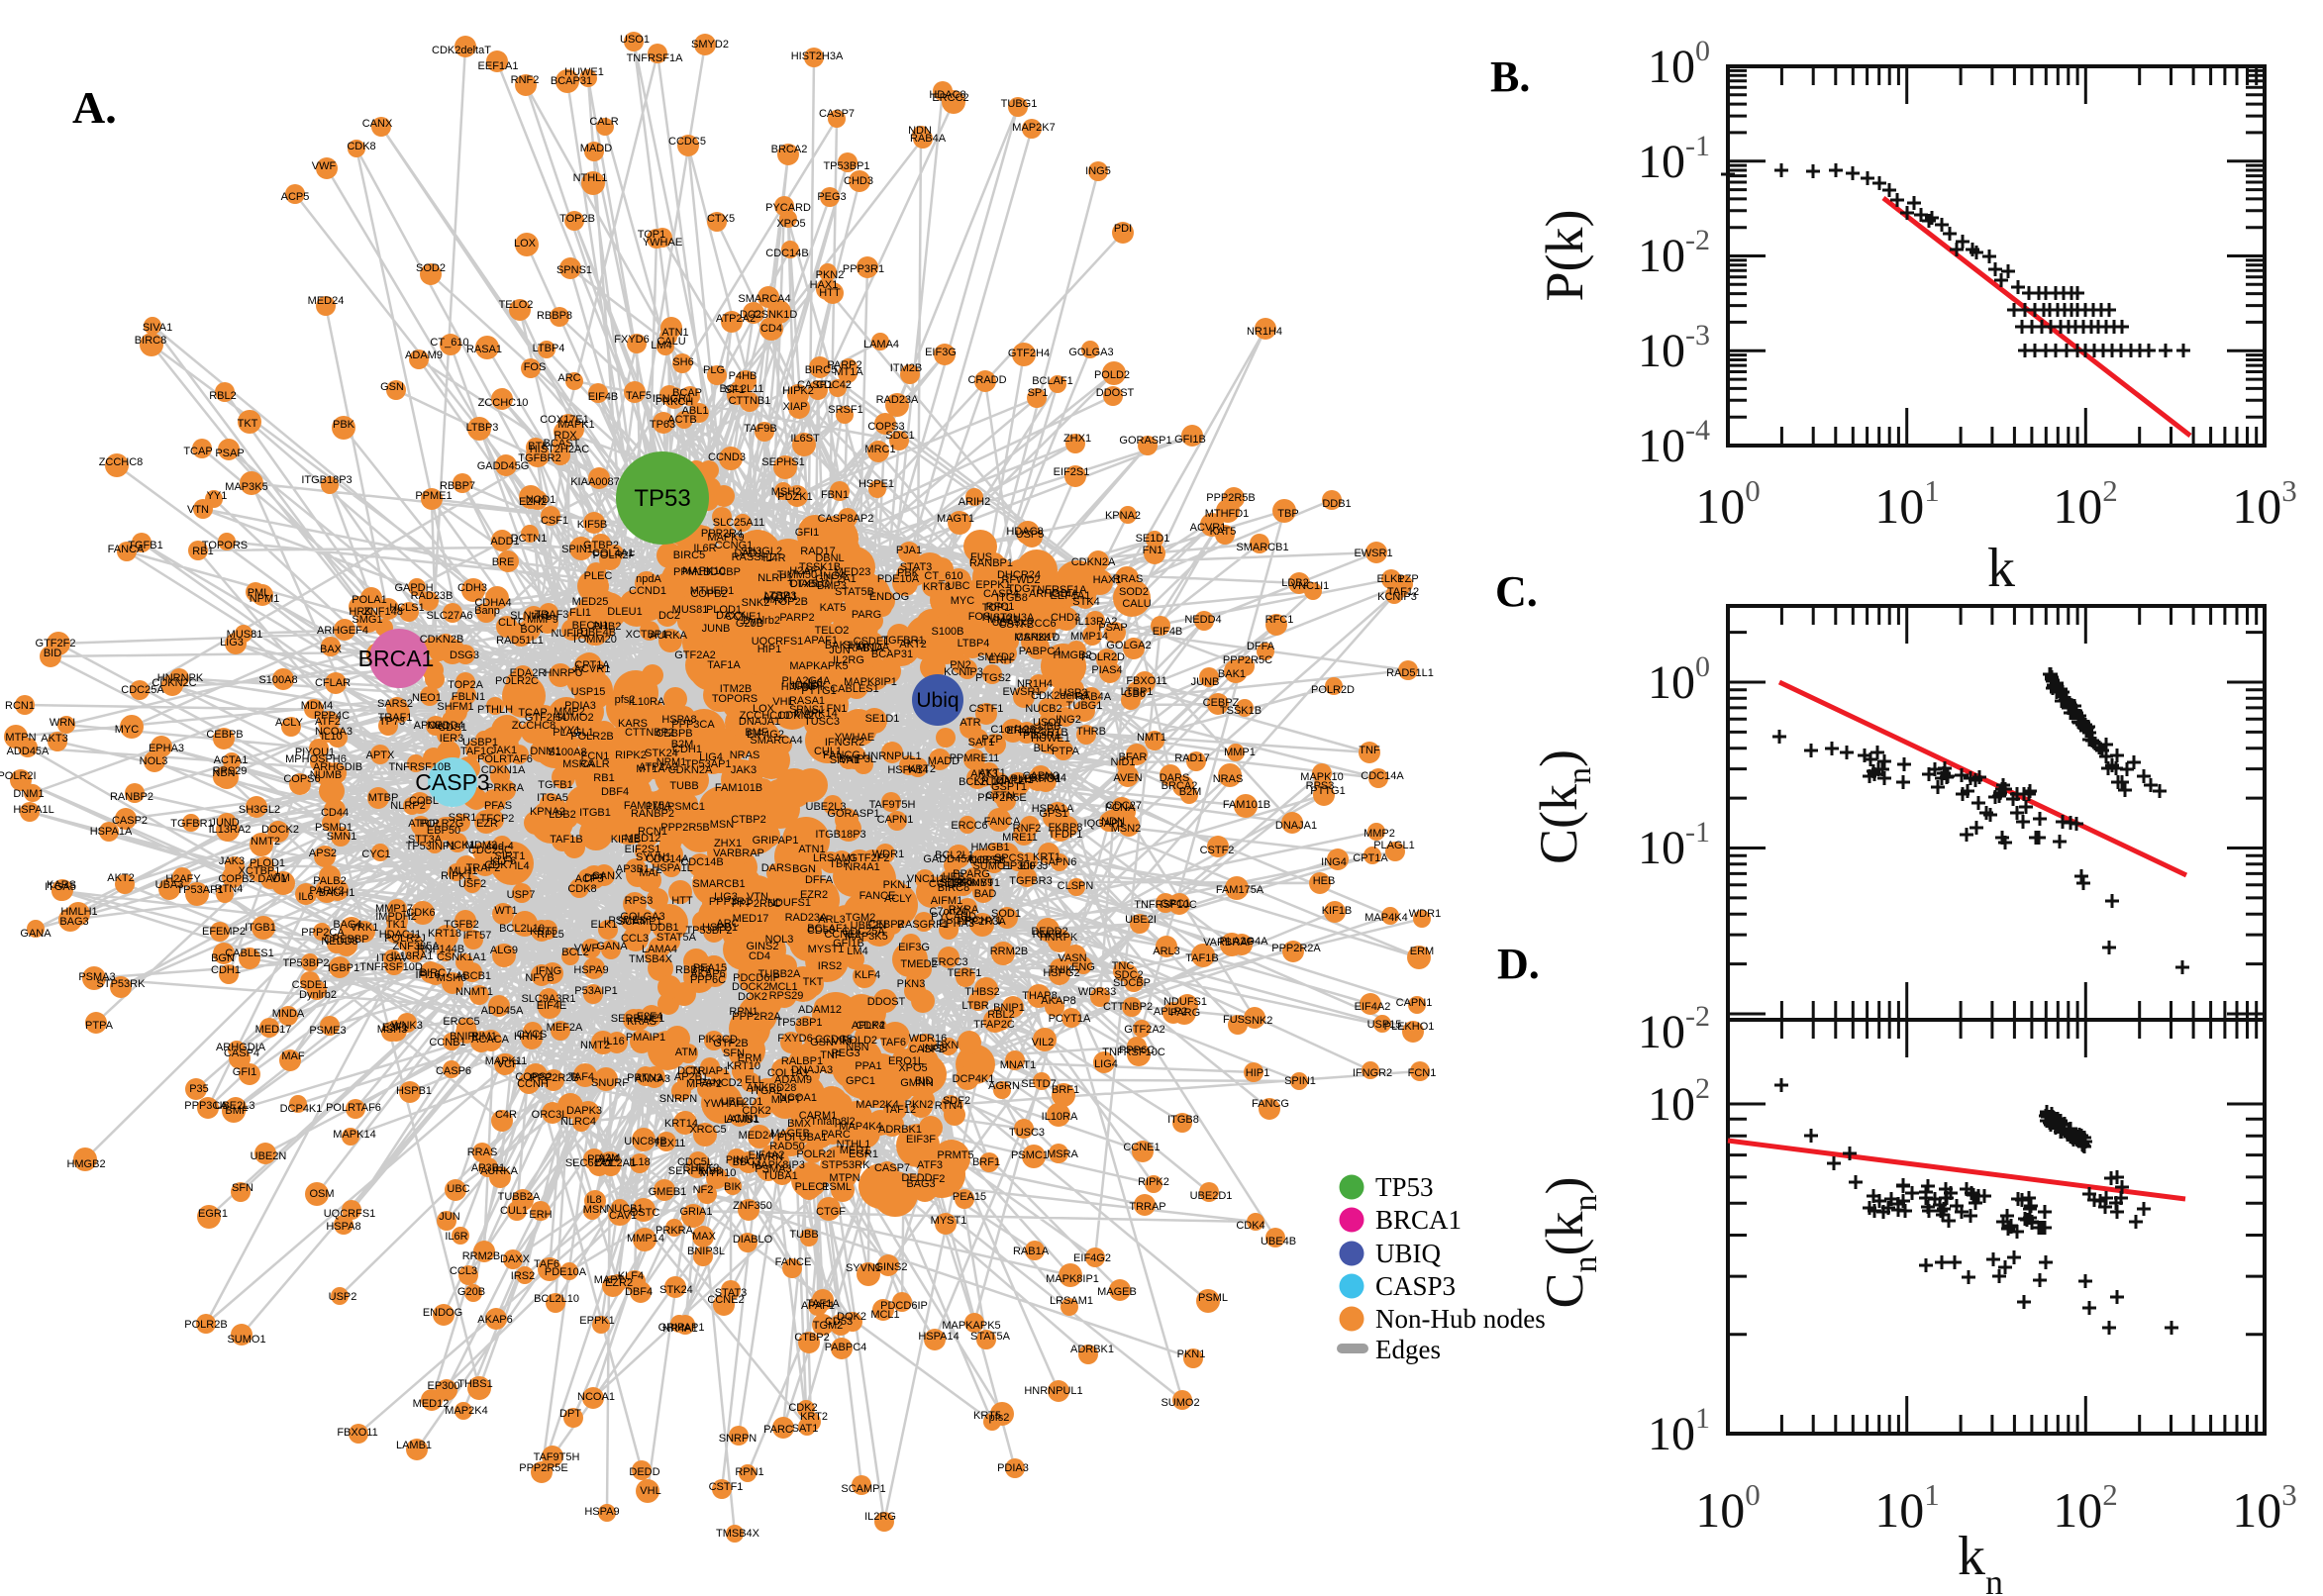  What do you see at coordinates (762, 947) in the screenshot?
I see `svg-text: GINS2` at bounding box center [762, 947].